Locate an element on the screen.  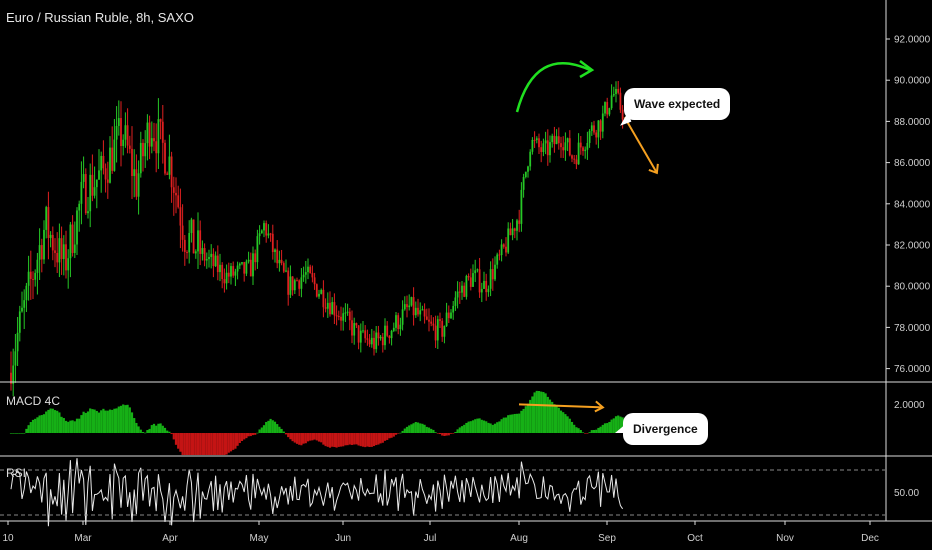
rsi-label: RSI is located at coordinates (16, 473).